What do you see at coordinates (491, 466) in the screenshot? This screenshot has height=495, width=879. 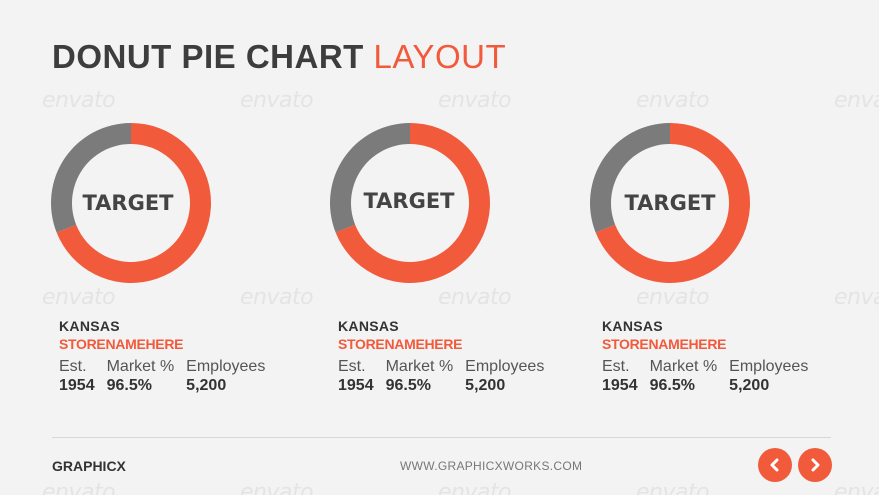 I see `footer-url: WWW.GRAPHICXWORKS.COM` at bounding box center [491, 466].